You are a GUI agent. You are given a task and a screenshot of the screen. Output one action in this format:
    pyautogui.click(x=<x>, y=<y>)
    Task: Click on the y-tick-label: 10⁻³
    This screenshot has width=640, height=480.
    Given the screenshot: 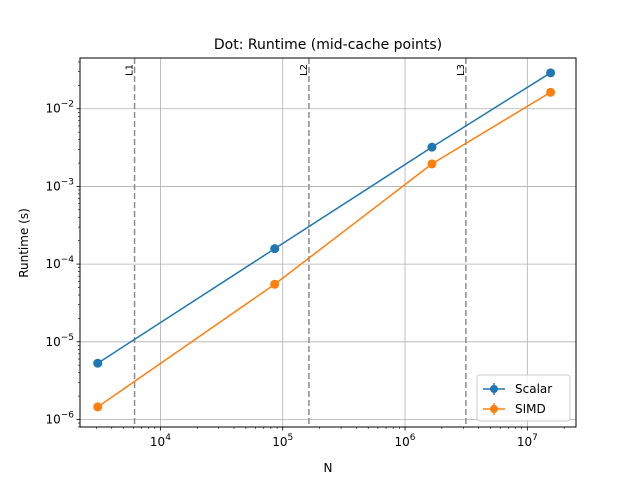 What is the action you would take?
    pyautogui.click(x=59, y=185)
    